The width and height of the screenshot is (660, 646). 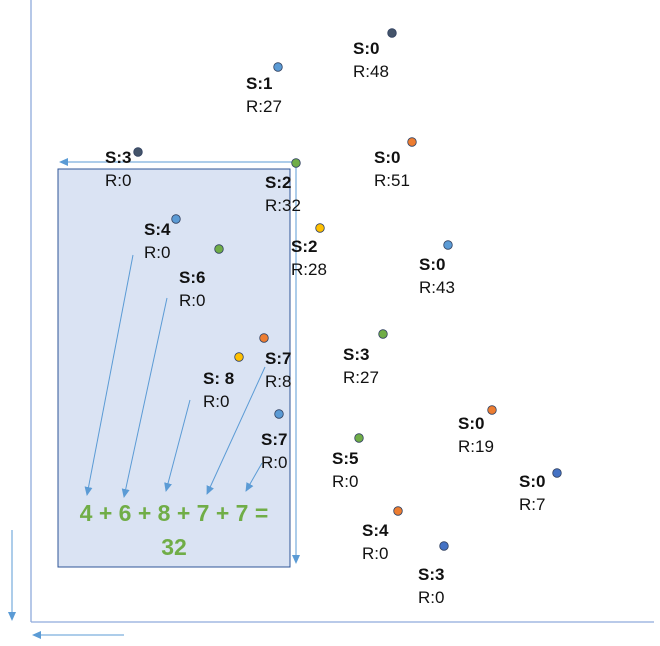 I want to click on point-r-label: R:8, so click(x=278, y=381).